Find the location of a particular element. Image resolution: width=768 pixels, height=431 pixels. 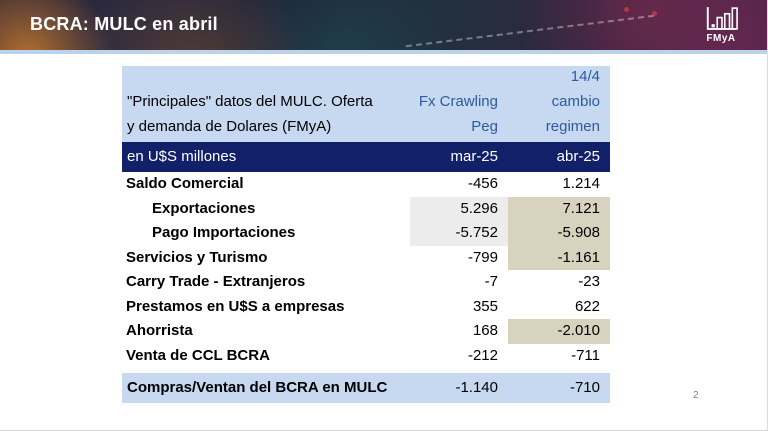

mar-value: 355 is located at coordinates (485, 306).